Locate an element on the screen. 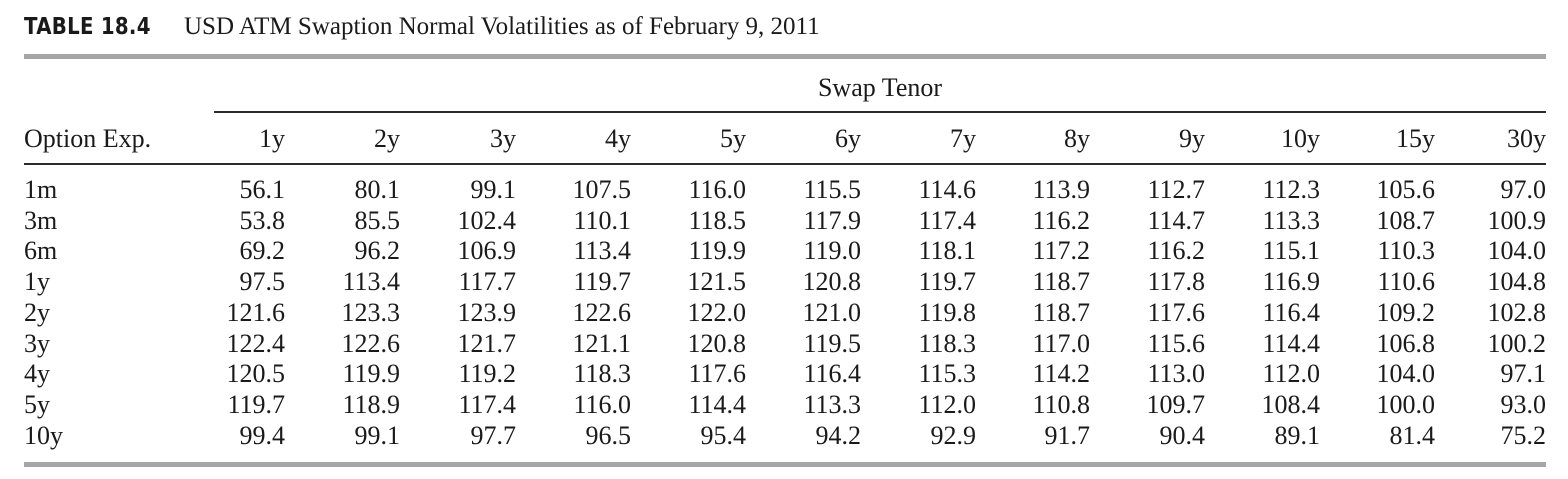  table-cell: 108.7 is located at coordinates (1406, 220).